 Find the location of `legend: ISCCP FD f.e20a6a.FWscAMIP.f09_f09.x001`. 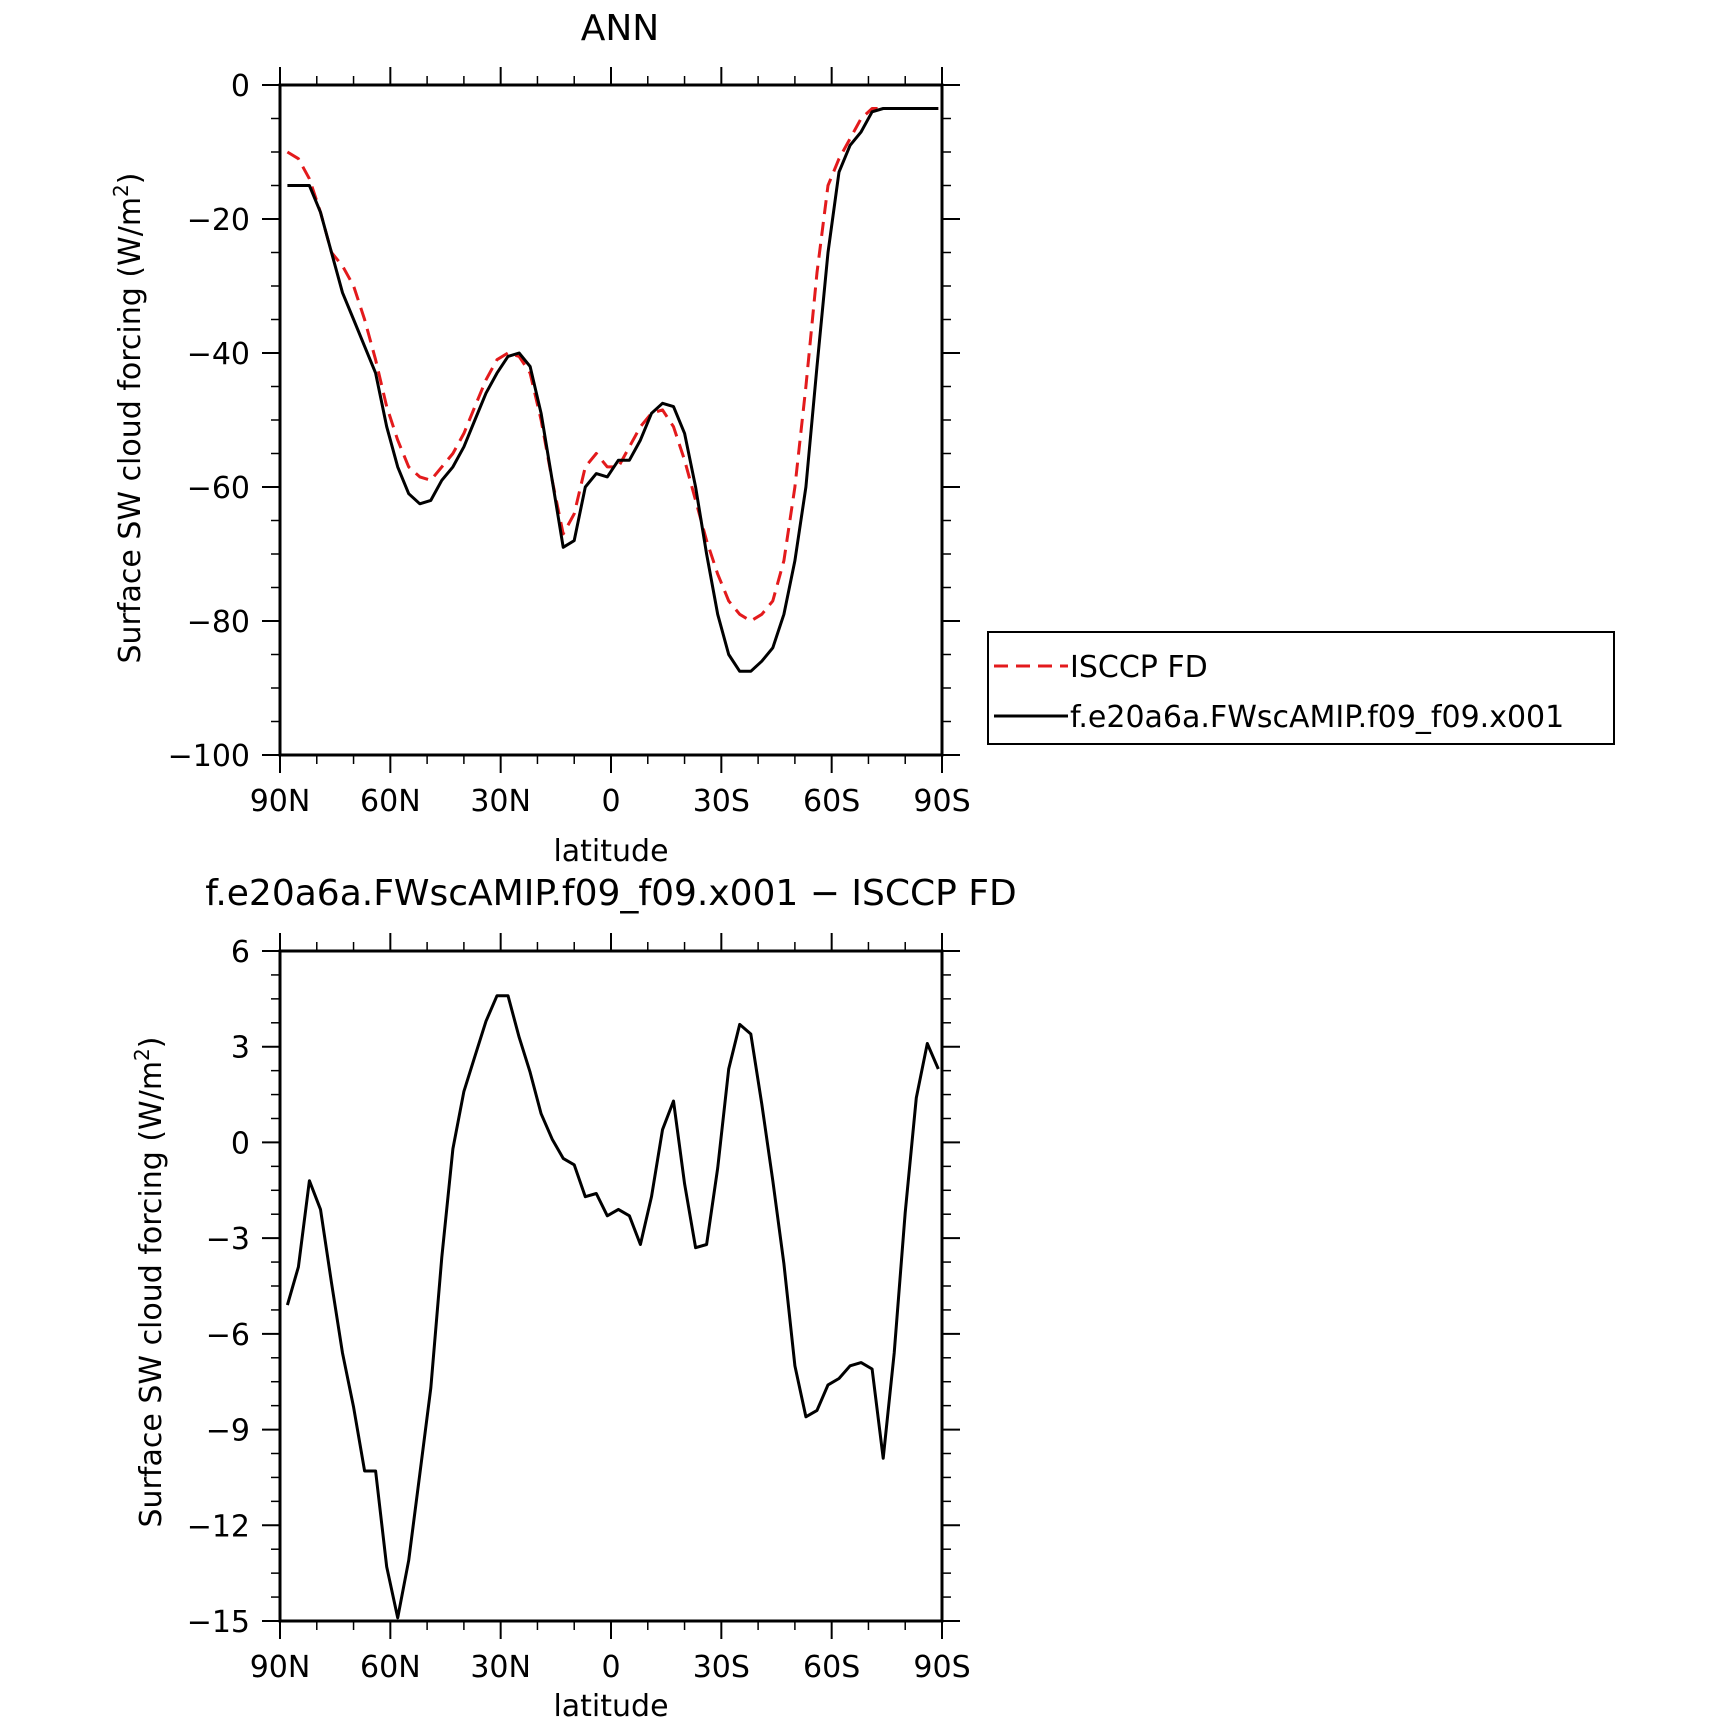

legend: ISCCP FD f.e20a6a.FWscAMIP.f09_f09.x001 is located at coordinates (1301, 688).